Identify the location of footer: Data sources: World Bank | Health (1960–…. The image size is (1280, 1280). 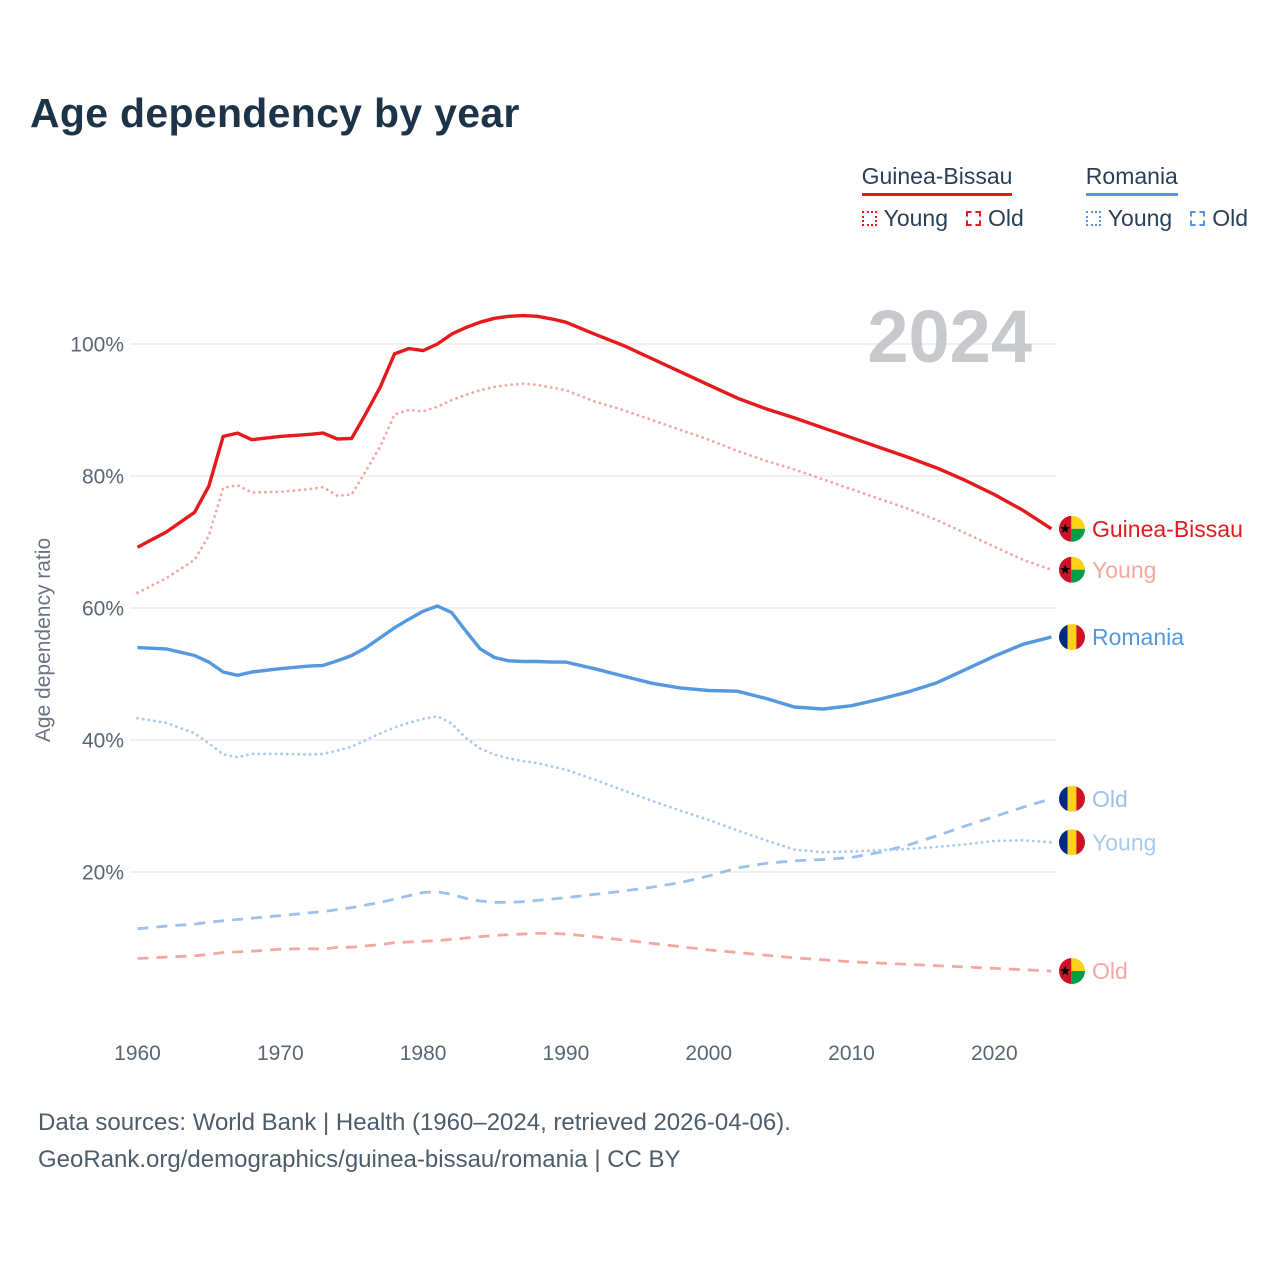
(414, 1141).